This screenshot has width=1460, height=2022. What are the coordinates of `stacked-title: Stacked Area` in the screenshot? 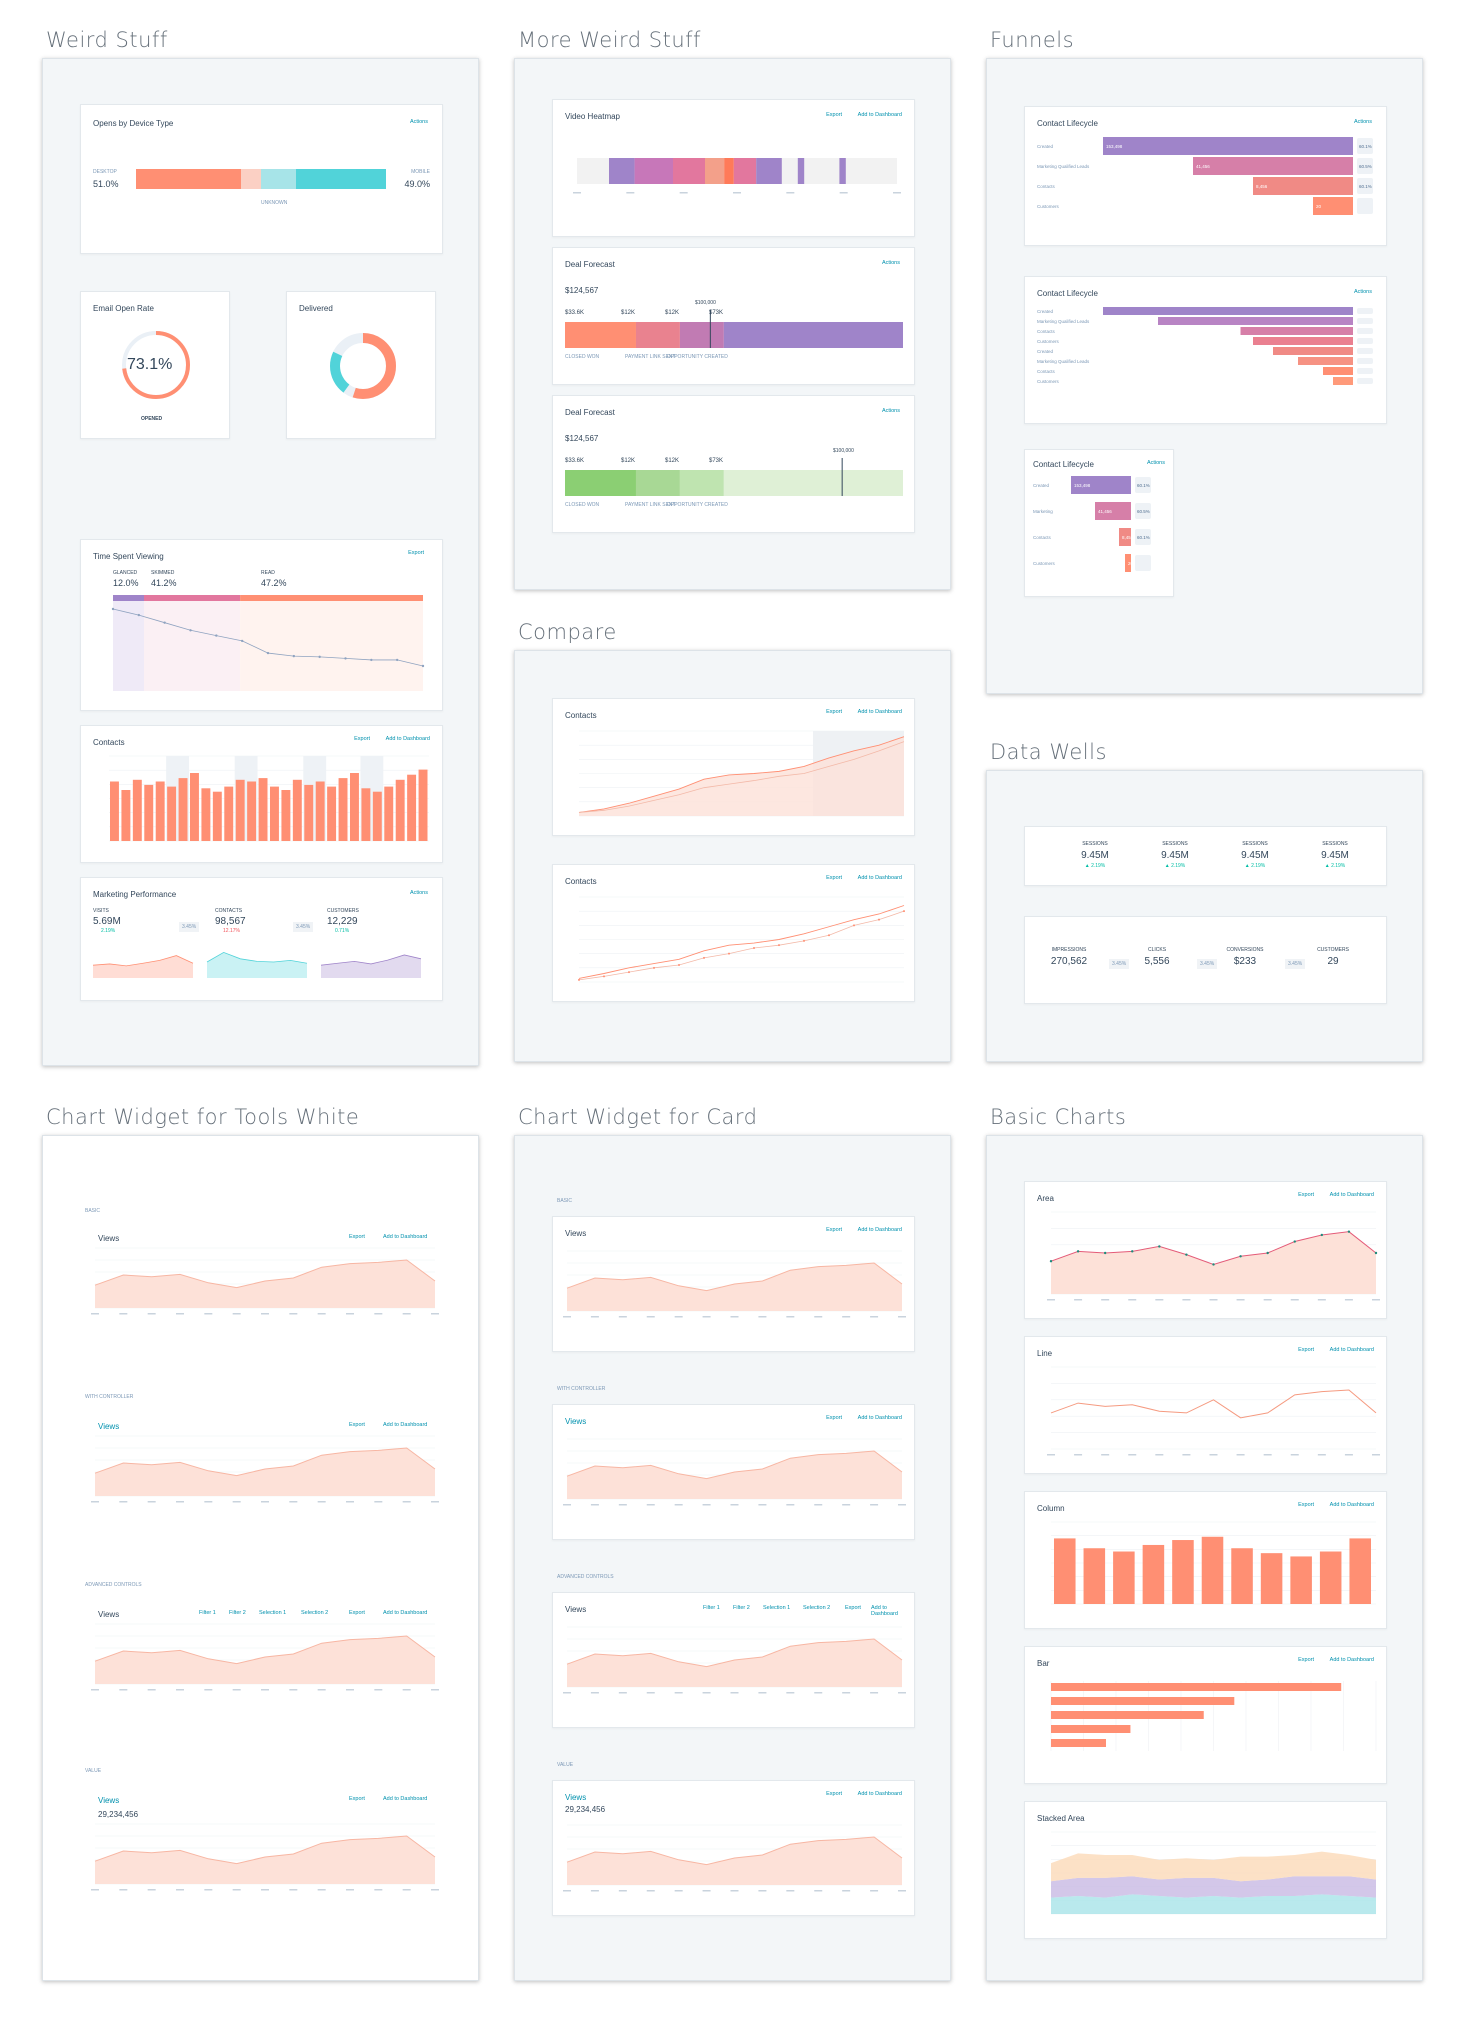 It's located at (1061, 1818).